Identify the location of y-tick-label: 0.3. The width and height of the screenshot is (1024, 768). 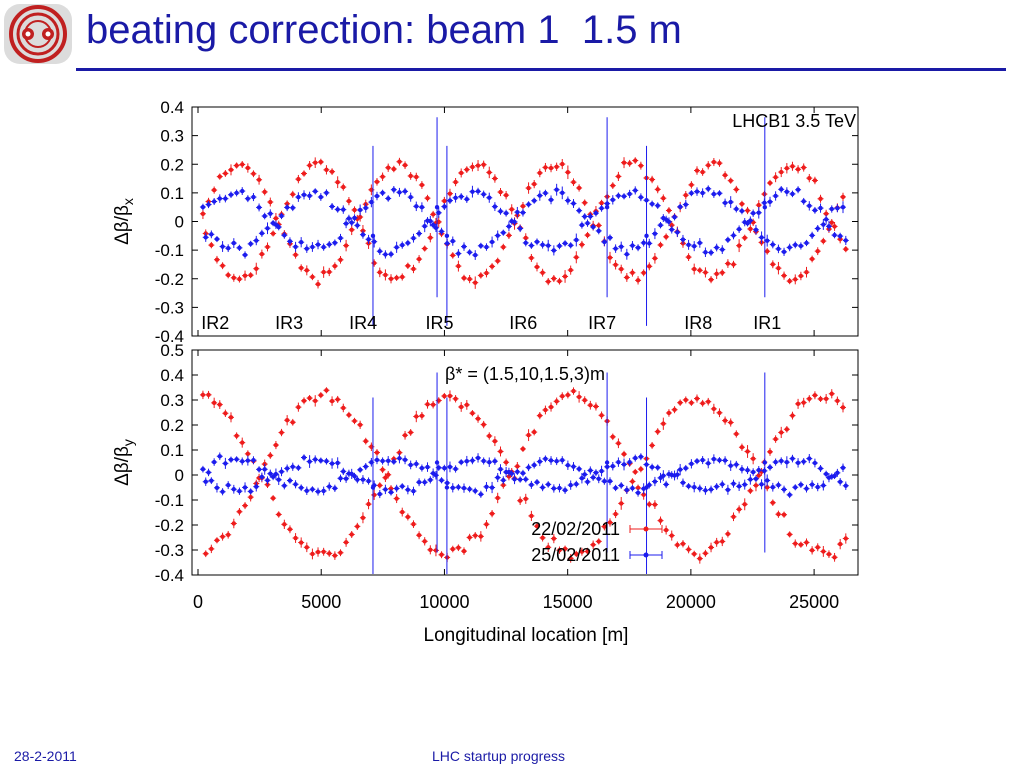
(172, 400).